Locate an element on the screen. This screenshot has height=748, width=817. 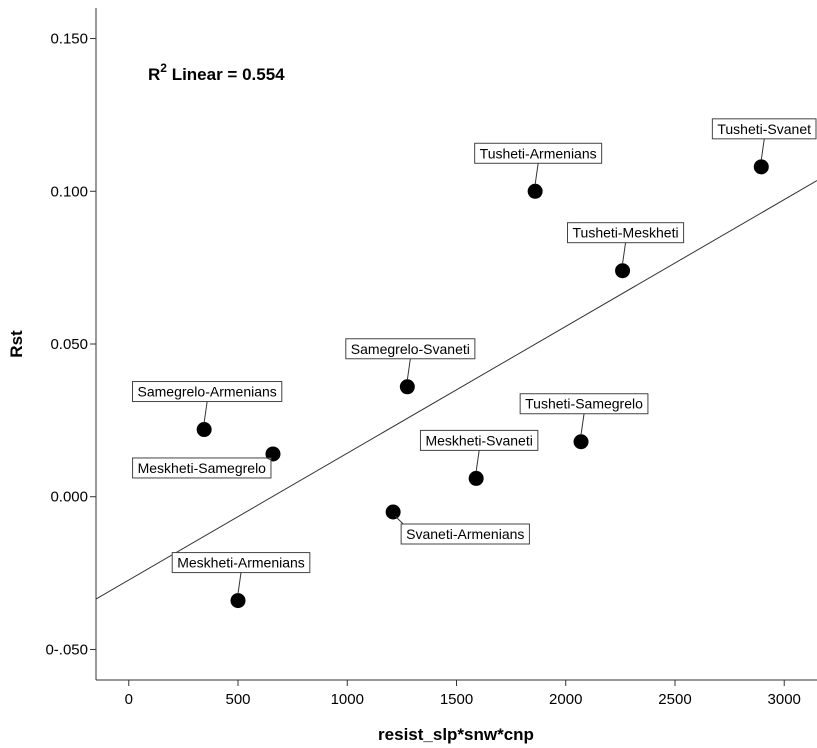
point-label-text: Meskheti-Armenians is located at coordinates (241, 563).